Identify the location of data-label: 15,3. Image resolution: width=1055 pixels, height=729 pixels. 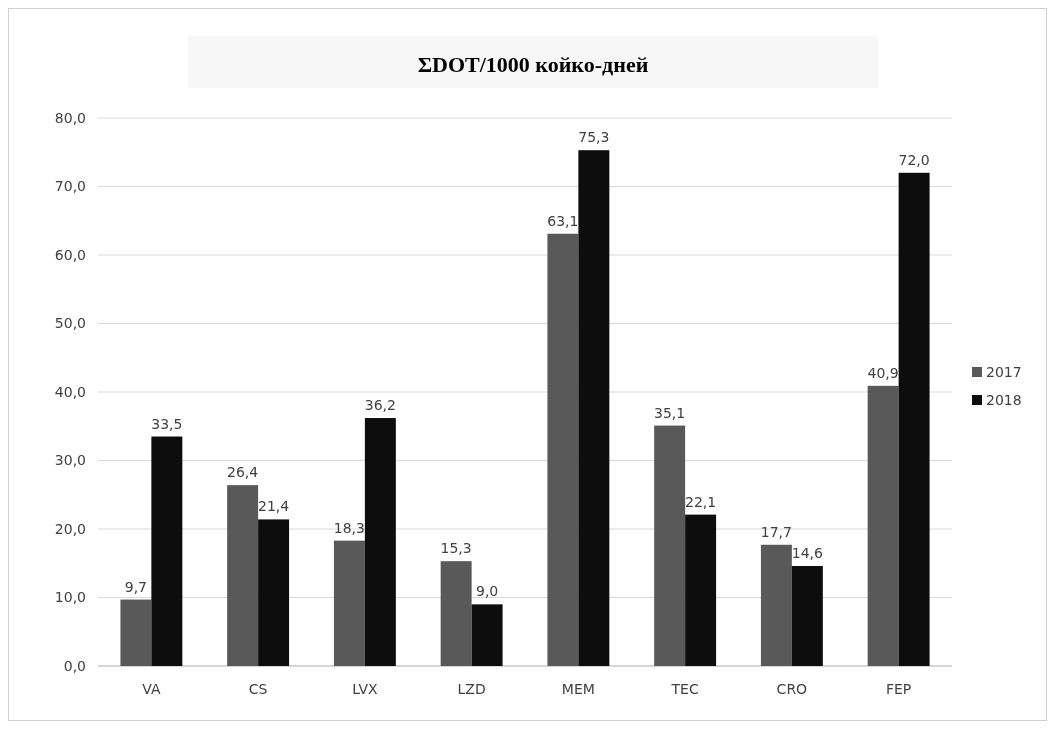
(456, 548).